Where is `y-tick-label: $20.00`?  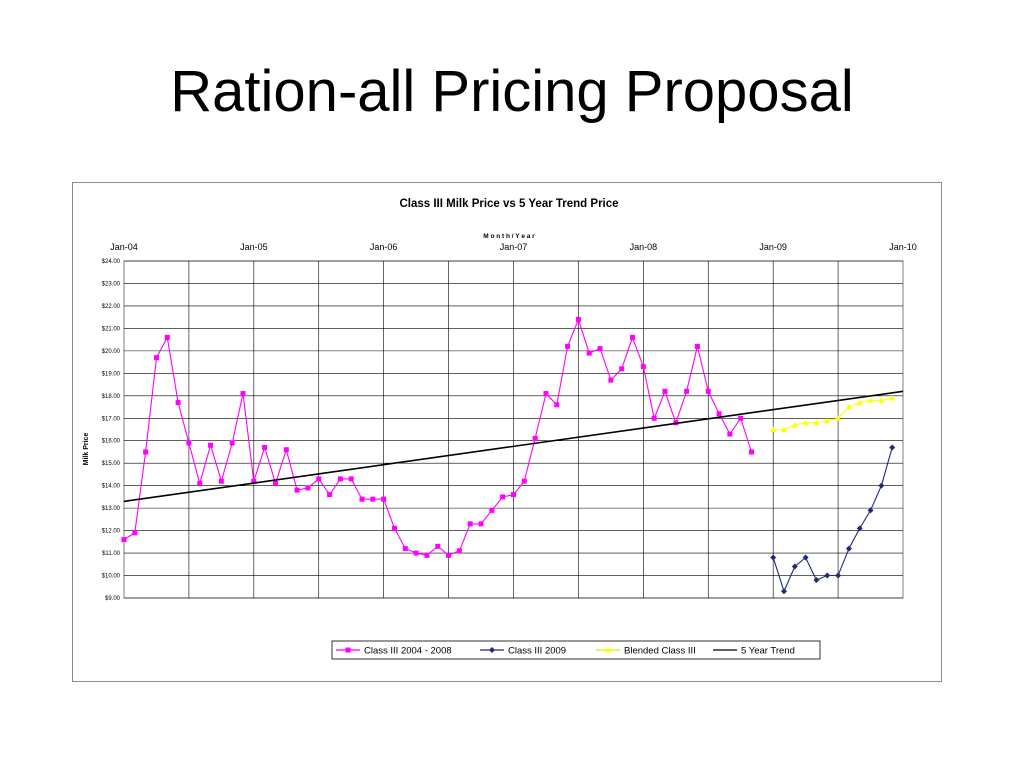
y-tick-label: $20.00 is located at coordinates (111, 352).